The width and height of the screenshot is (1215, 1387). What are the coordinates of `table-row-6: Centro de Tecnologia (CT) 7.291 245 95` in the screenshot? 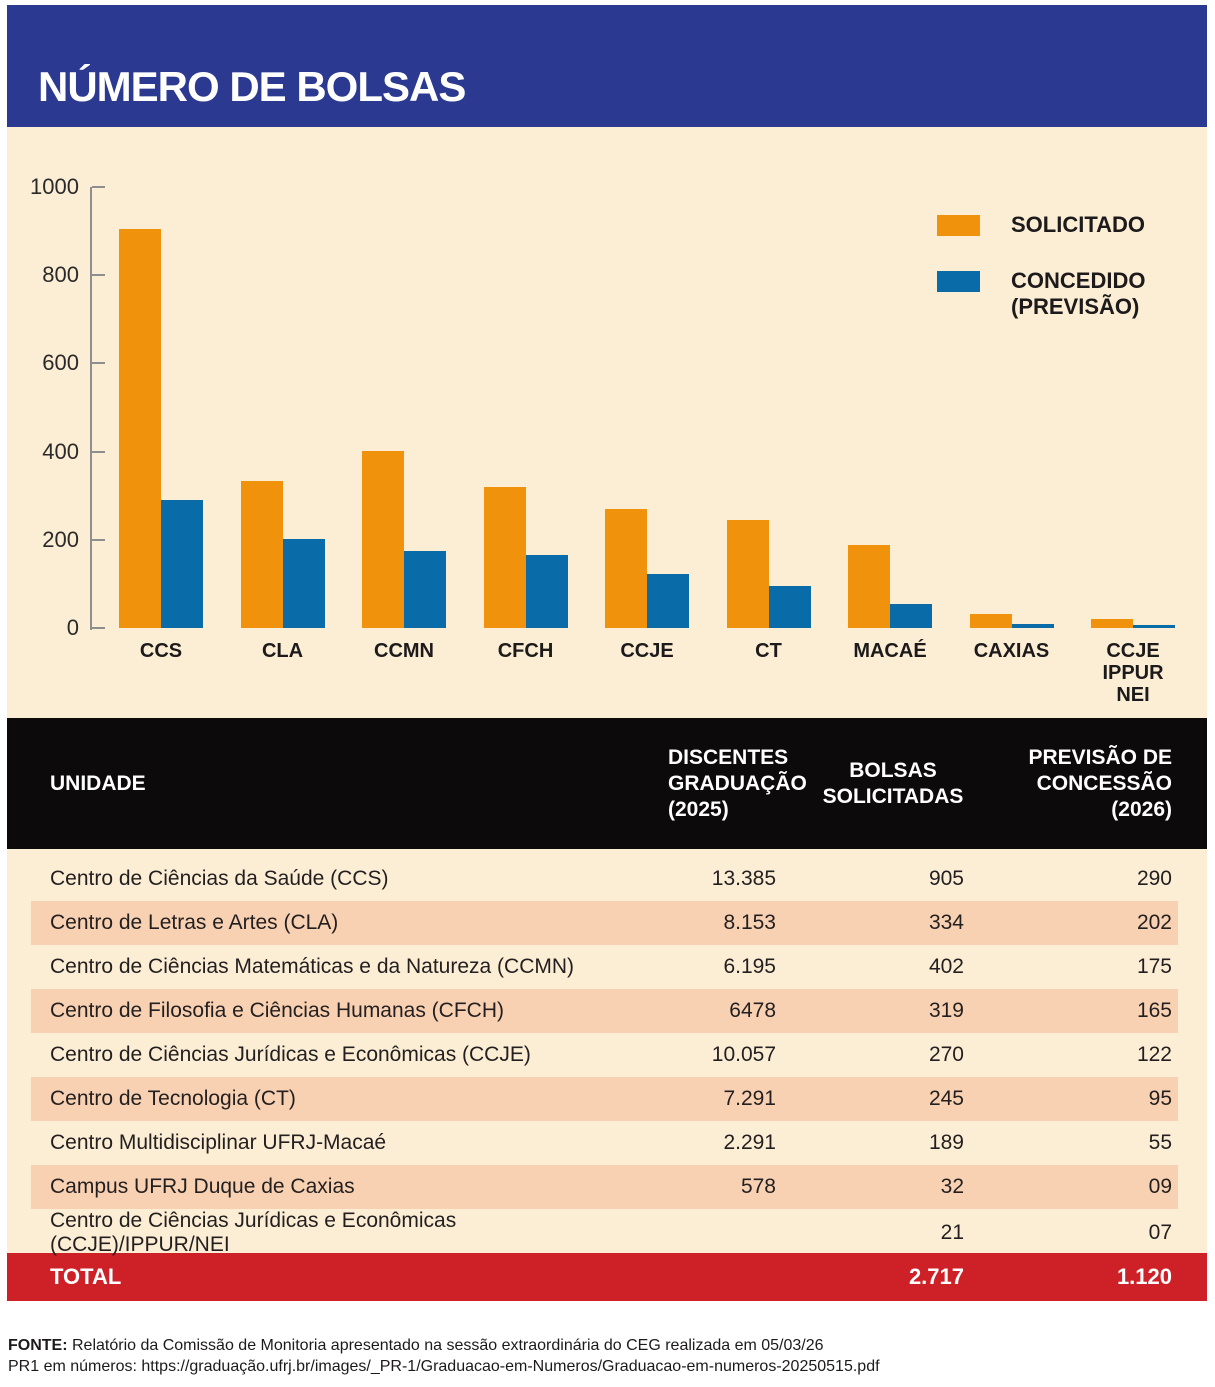 It's located at (607, 1099).